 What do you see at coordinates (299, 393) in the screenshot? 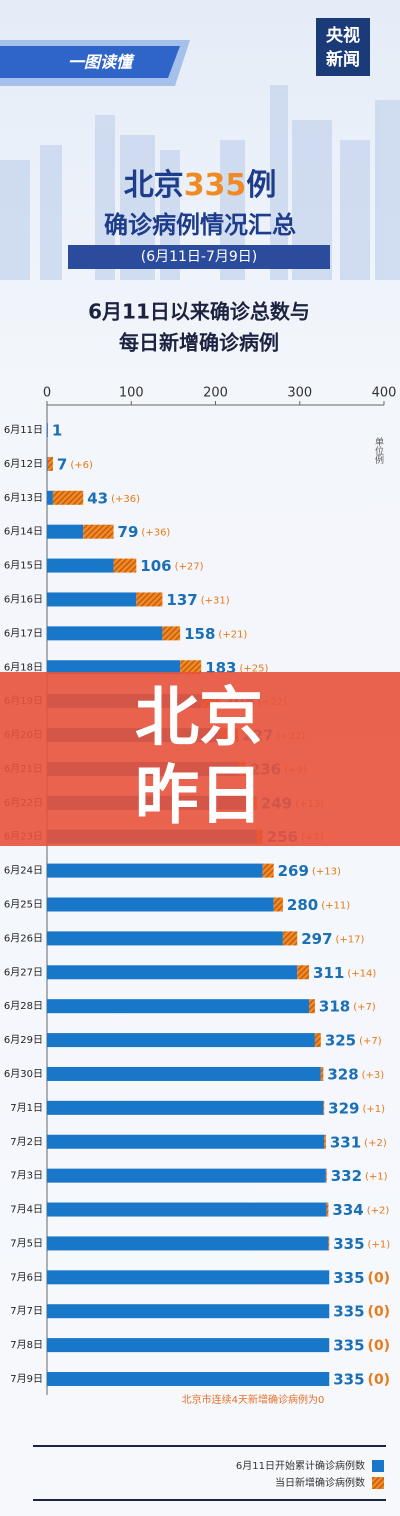
I see `x-tick-label: 300` at bounding box center [299, 393].